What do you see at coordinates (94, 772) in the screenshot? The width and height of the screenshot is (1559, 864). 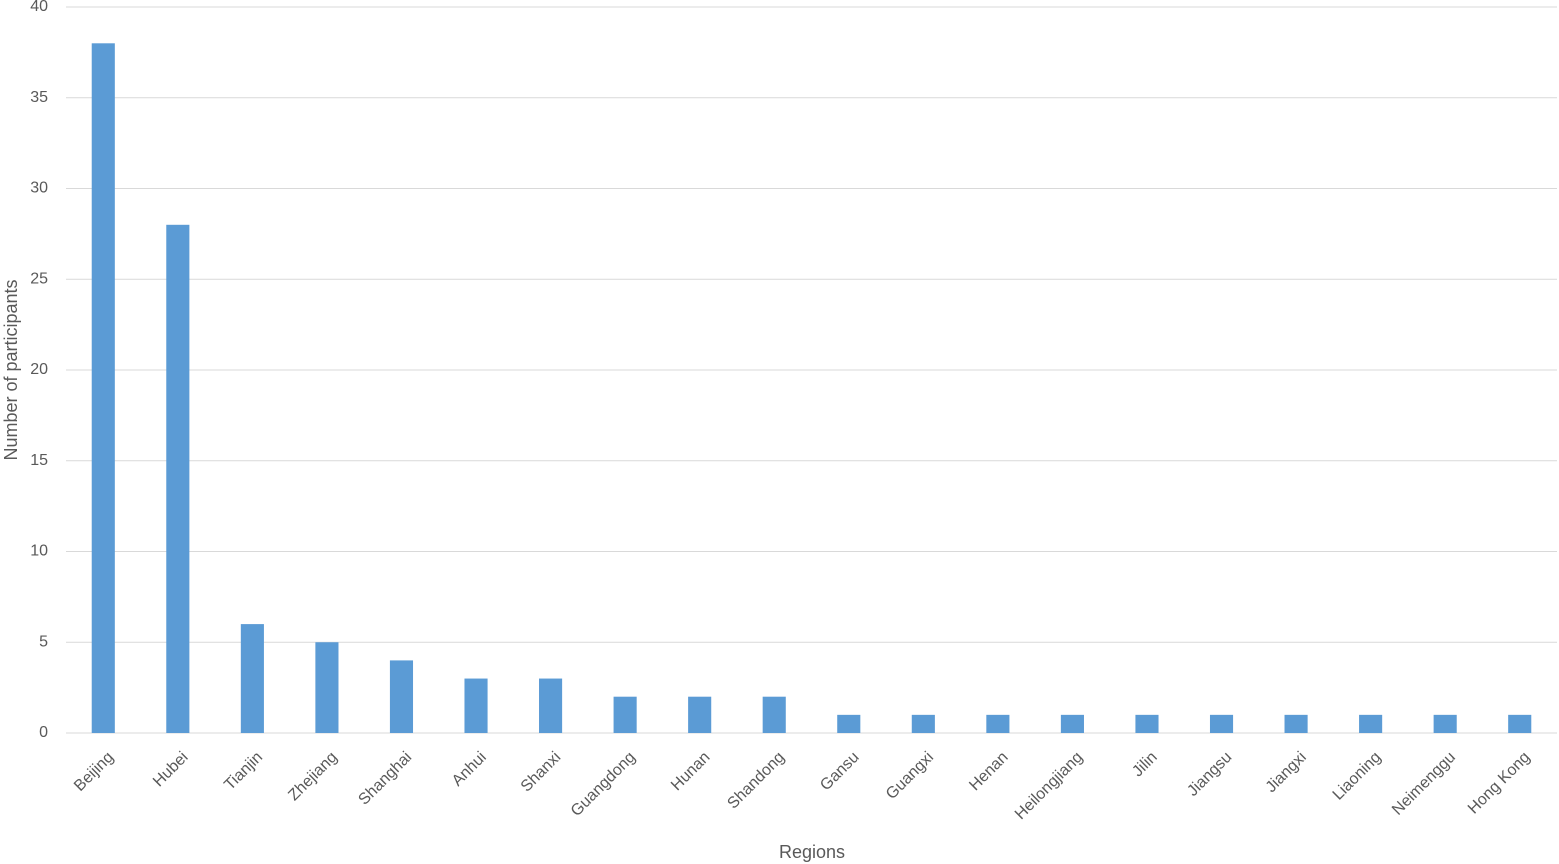 I see `x-tick-label: Beijing` at bounding box center [94, 772].